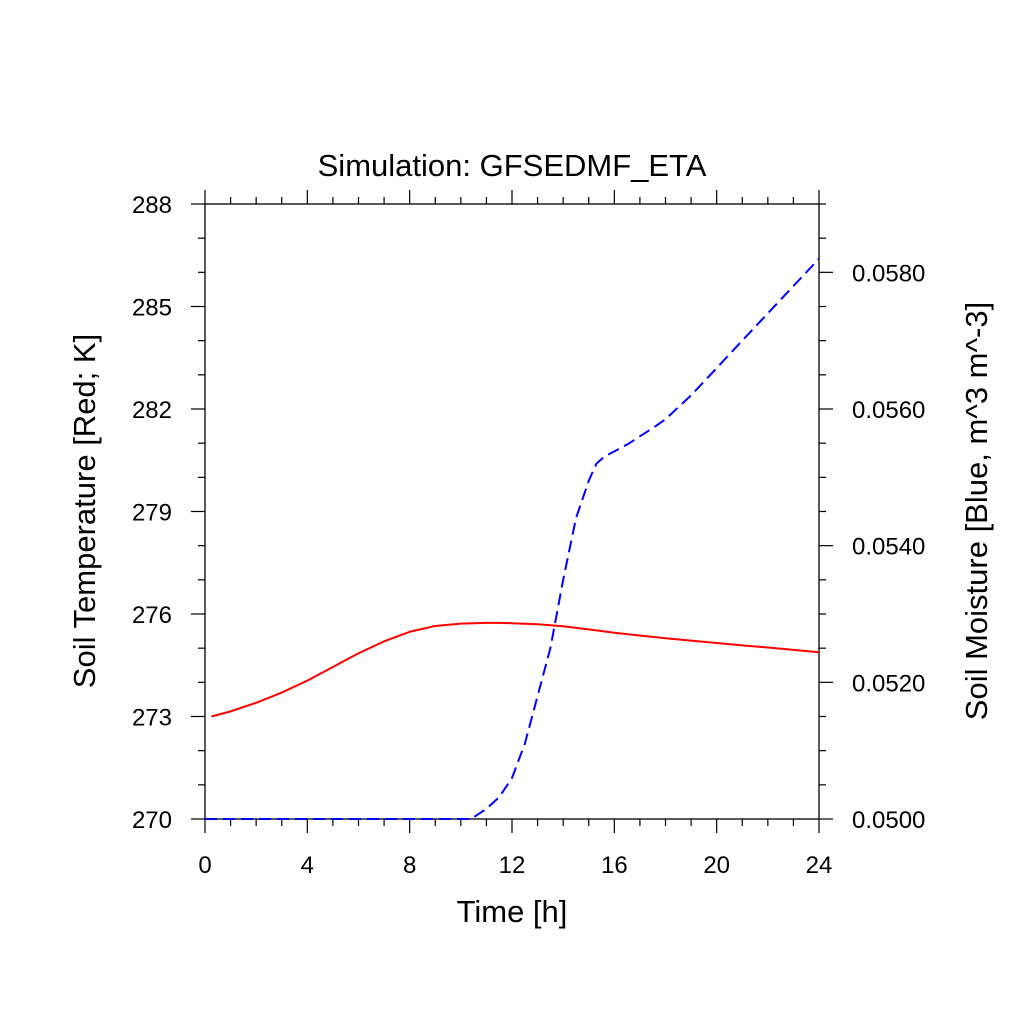 Image resolution: width=1024 pixels, height=1029 pixels. What do you see at coordinates (204, 865) in the screenshot?
I see `x-tick-label: 0` at bounding box center [204, 865].